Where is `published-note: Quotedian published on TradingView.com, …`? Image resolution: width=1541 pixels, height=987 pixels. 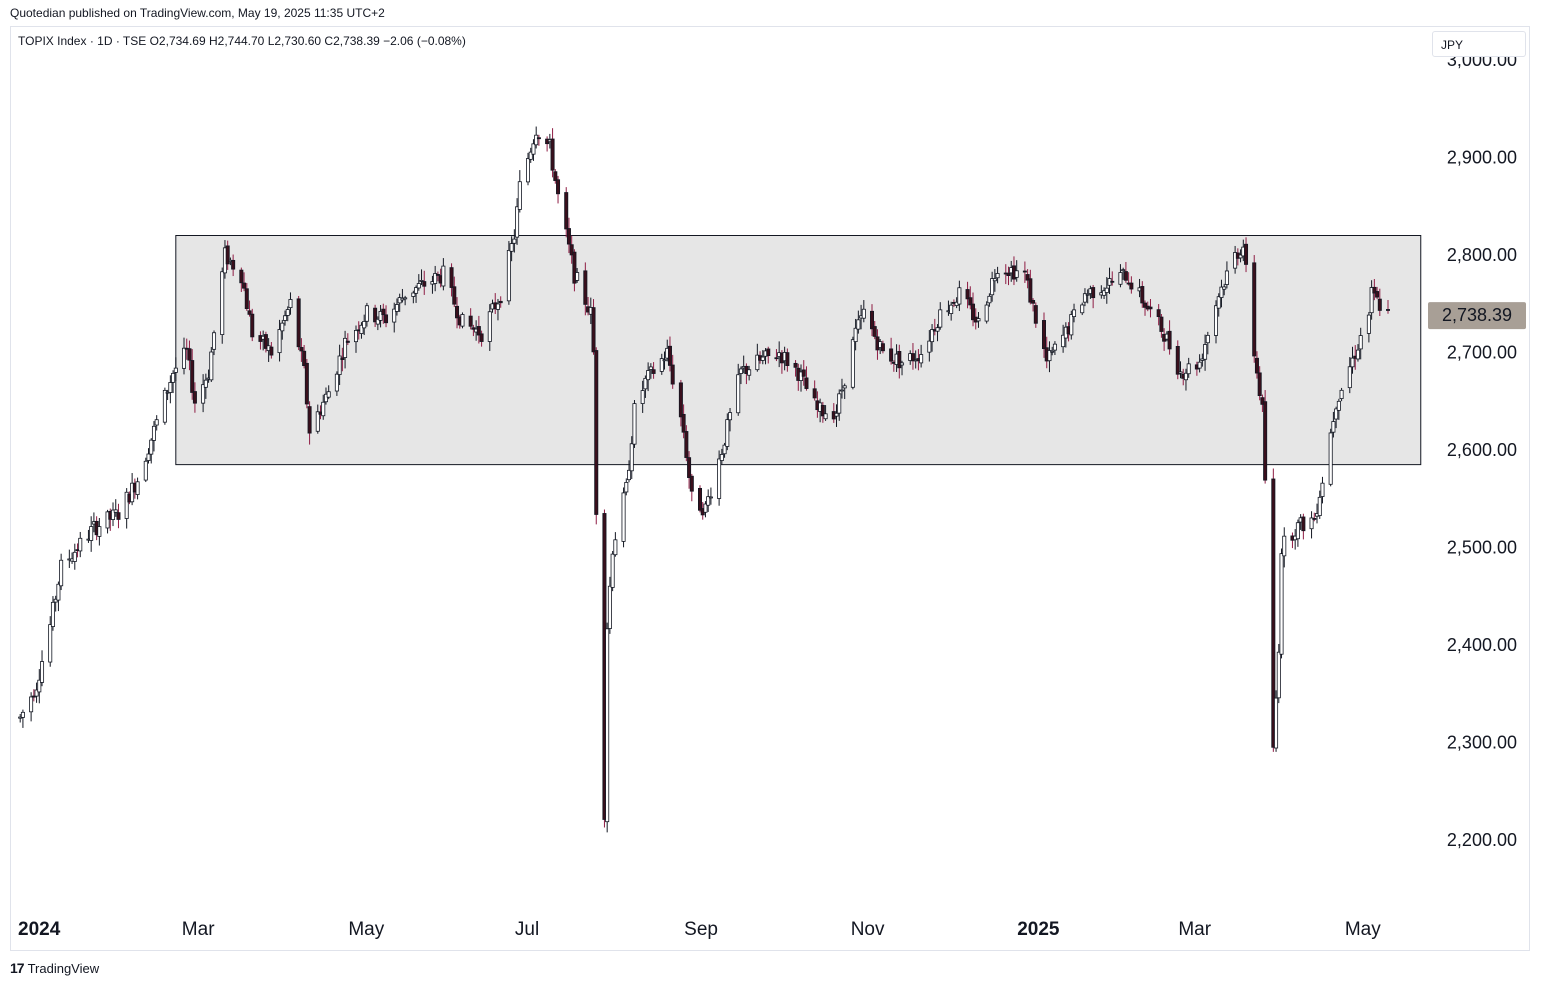 published-note: Quotedian published on TradingView.com, … is located at coordinates (197, 13).